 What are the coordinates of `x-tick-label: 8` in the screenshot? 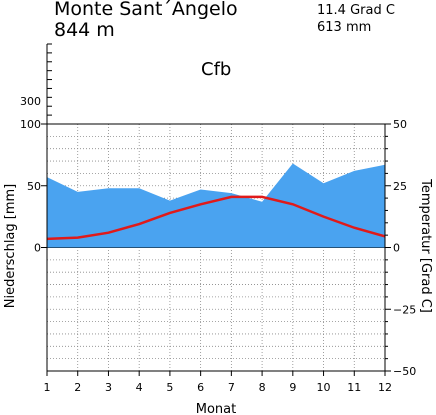 It's located at (262, 387).